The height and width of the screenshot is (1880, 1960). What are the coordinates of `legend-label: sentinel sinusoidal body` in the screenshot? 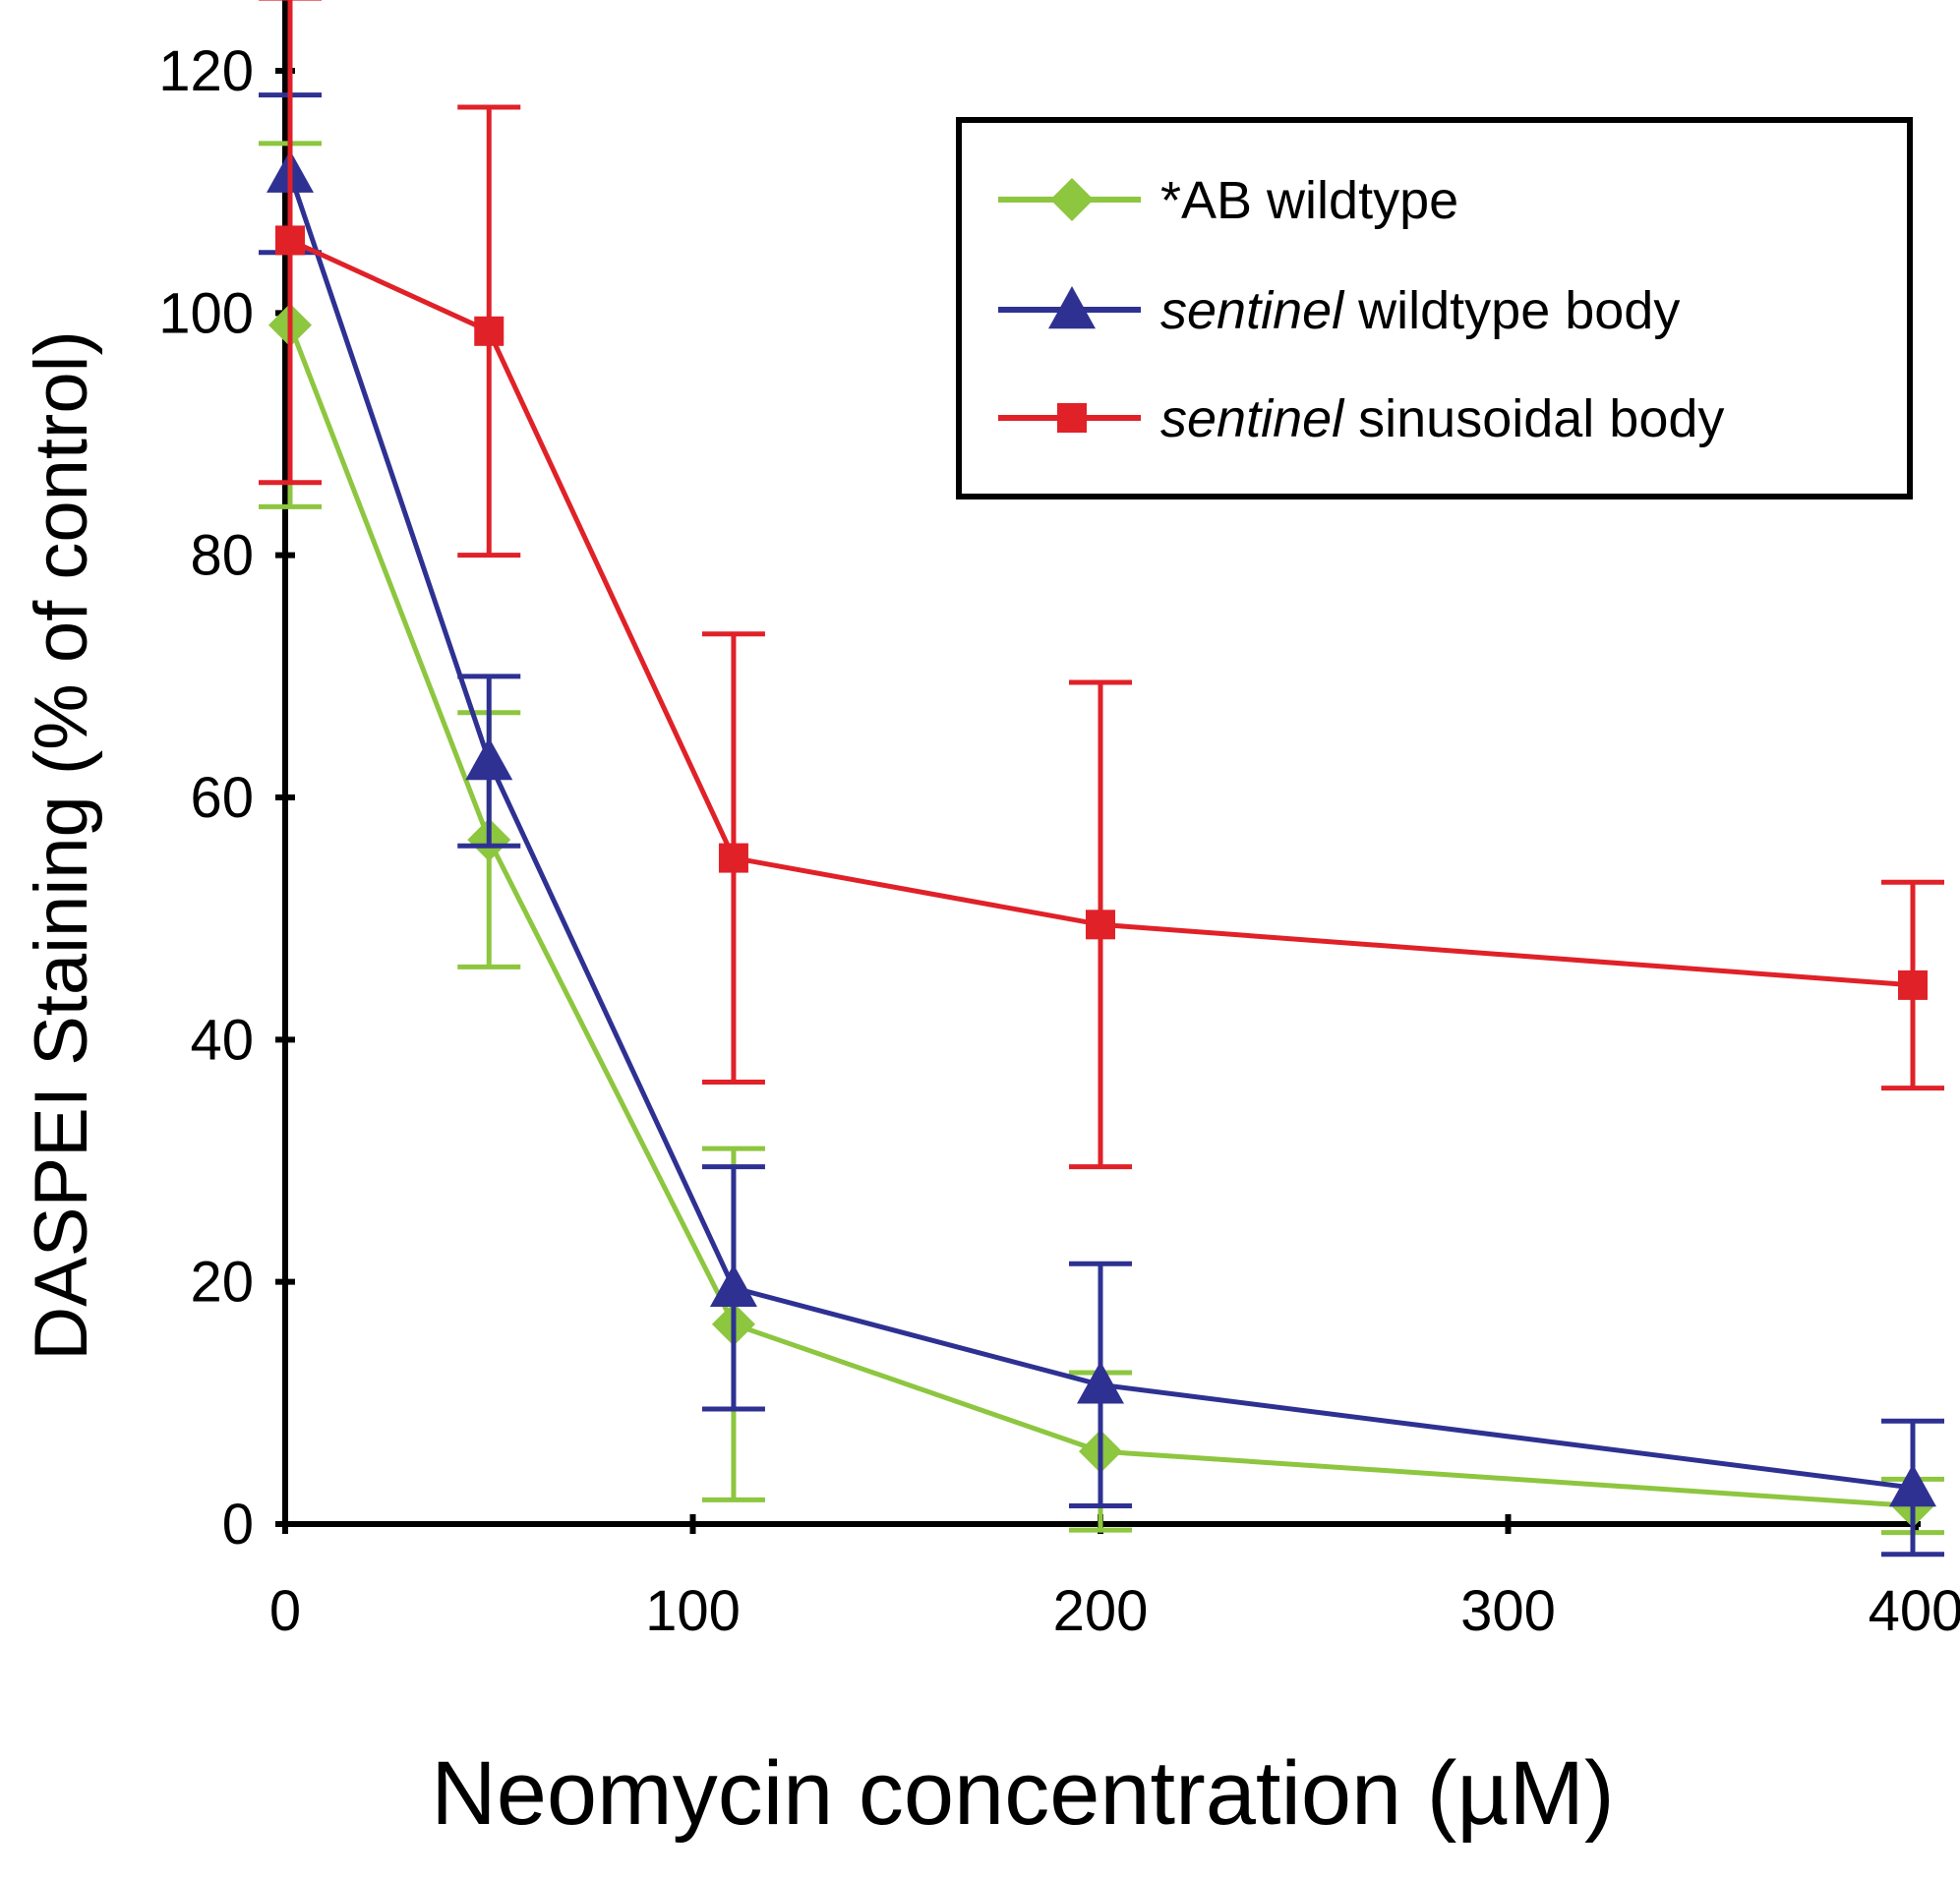 It's located at (1442, 418).